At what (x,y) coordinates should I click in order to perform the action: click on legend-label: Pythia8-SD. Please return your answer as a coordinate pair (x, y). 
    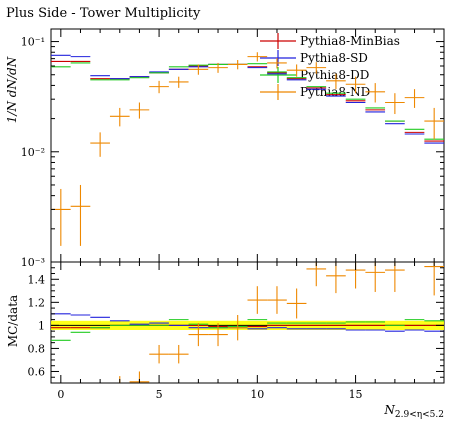
    Looking at the image, I should click on (334, 58).